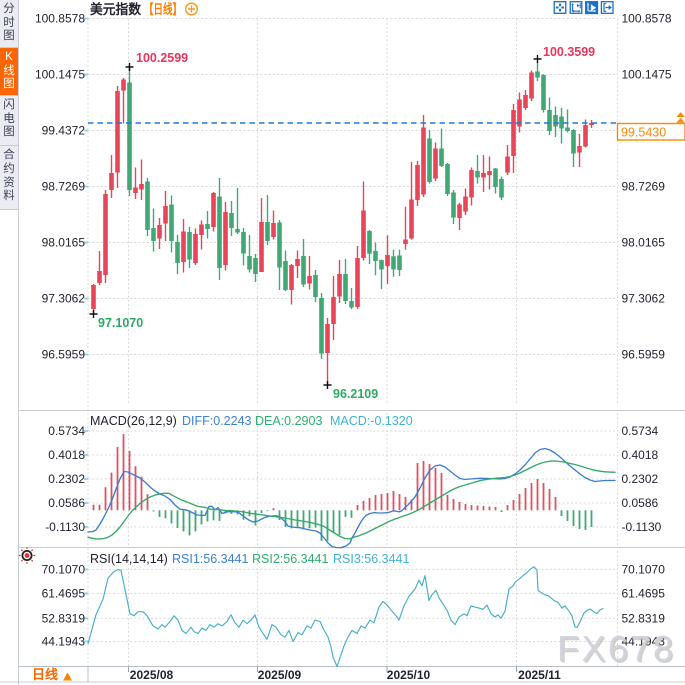 The image size is (685, 685). I want to click on svg-text: RSI2:56.3441, so click(290, 559).